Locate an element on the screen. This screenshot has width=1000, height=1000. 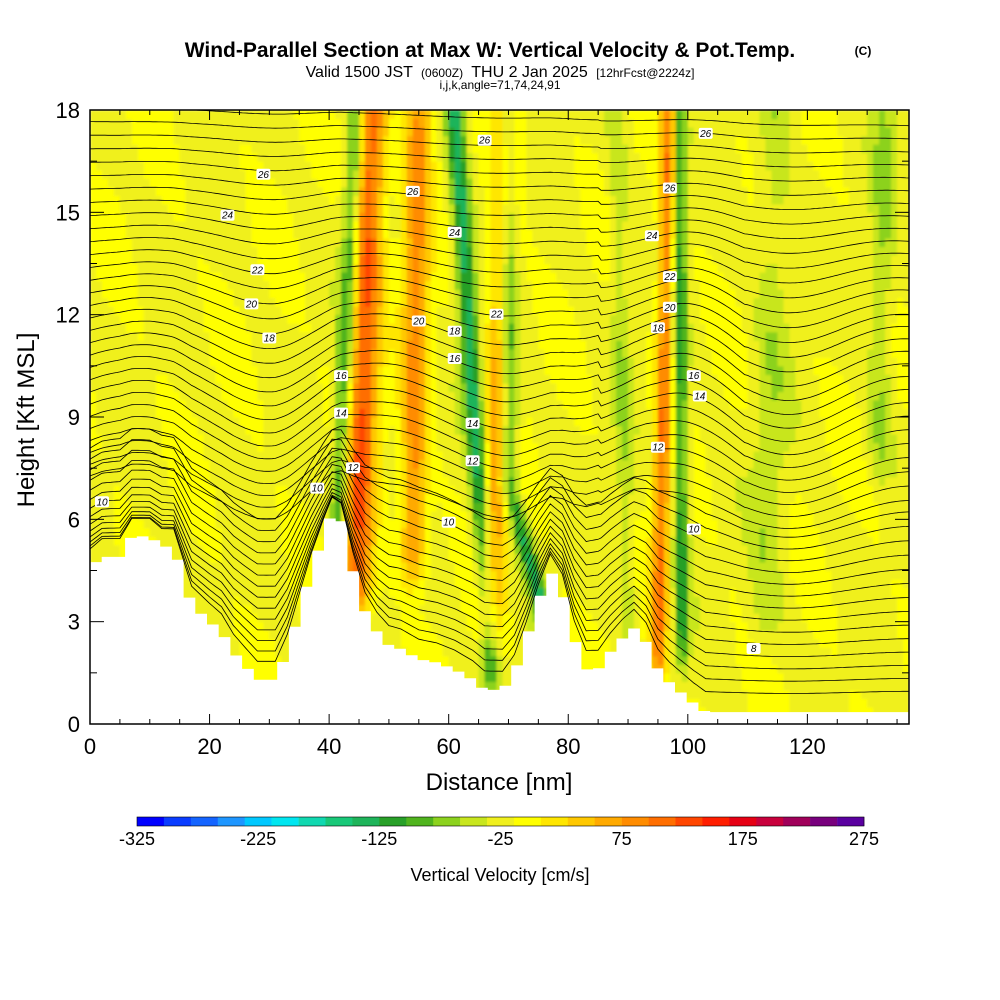
x-tick-label: 80 is located at coordinates (568, 746).